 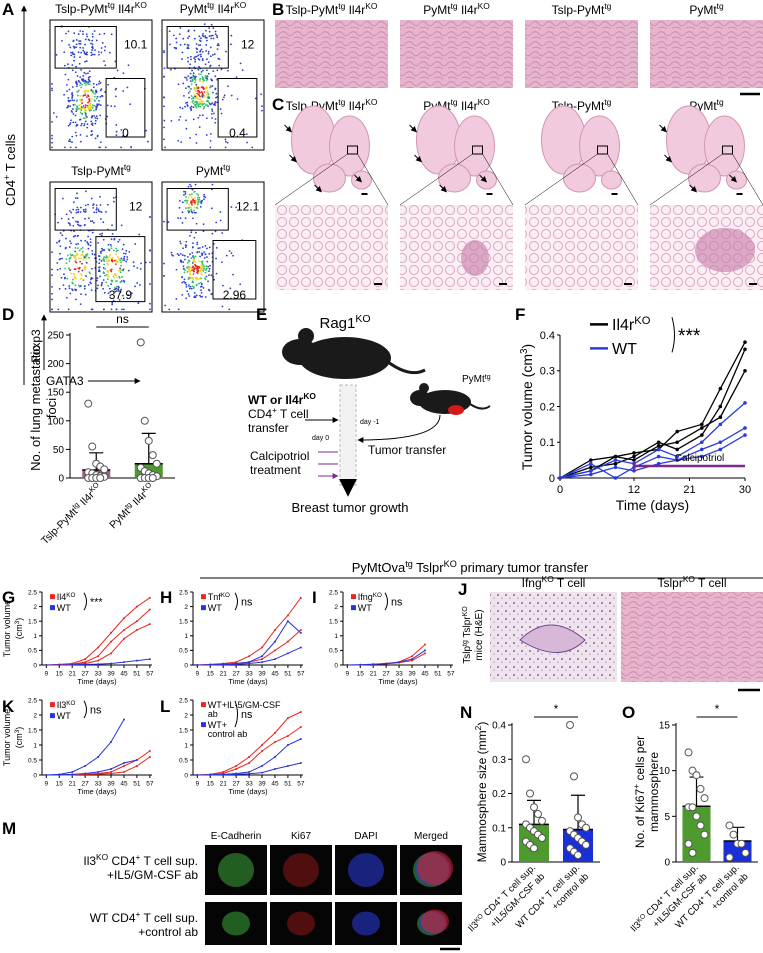 I want to click on text-part: ), so click(x=19, y=728).